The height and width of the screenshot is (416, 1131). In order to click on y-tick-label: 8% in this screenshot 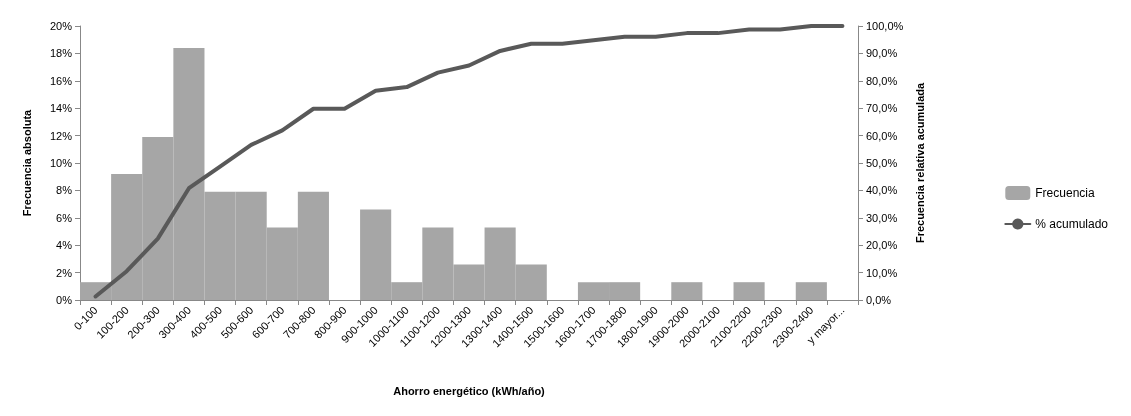, I will do `click(64, 190)`.